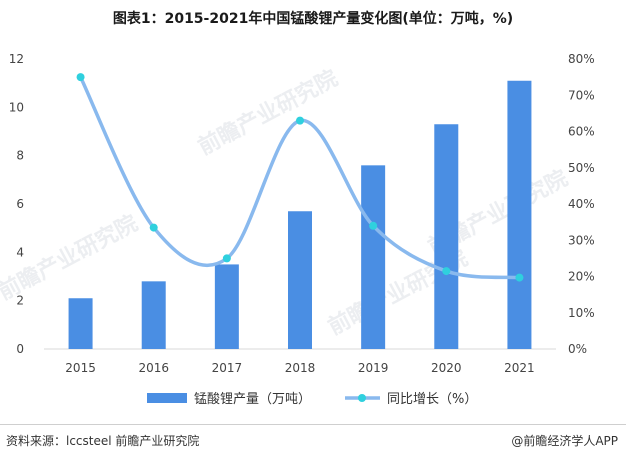 This screenshot has height=462, width=626. What do you see at coordinates (16, 59) in the screenshot?
I see `y-left-tick-label: 12` at bounding box center [16, 59].